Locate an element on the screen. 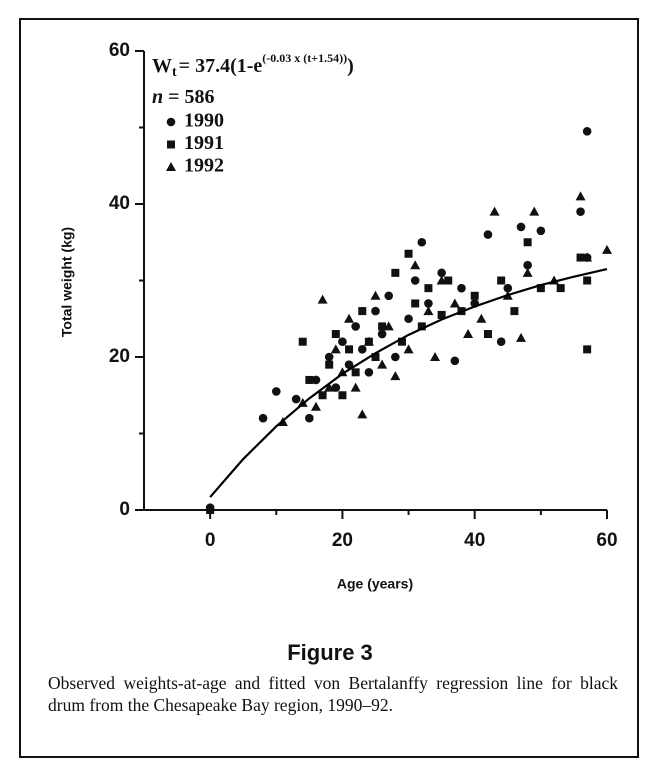 This screenshot has height=779, width=660. equation: Wt = 37.4(1-e(-0.03 x (t+1.54))) is located at coordinates (253, 65).